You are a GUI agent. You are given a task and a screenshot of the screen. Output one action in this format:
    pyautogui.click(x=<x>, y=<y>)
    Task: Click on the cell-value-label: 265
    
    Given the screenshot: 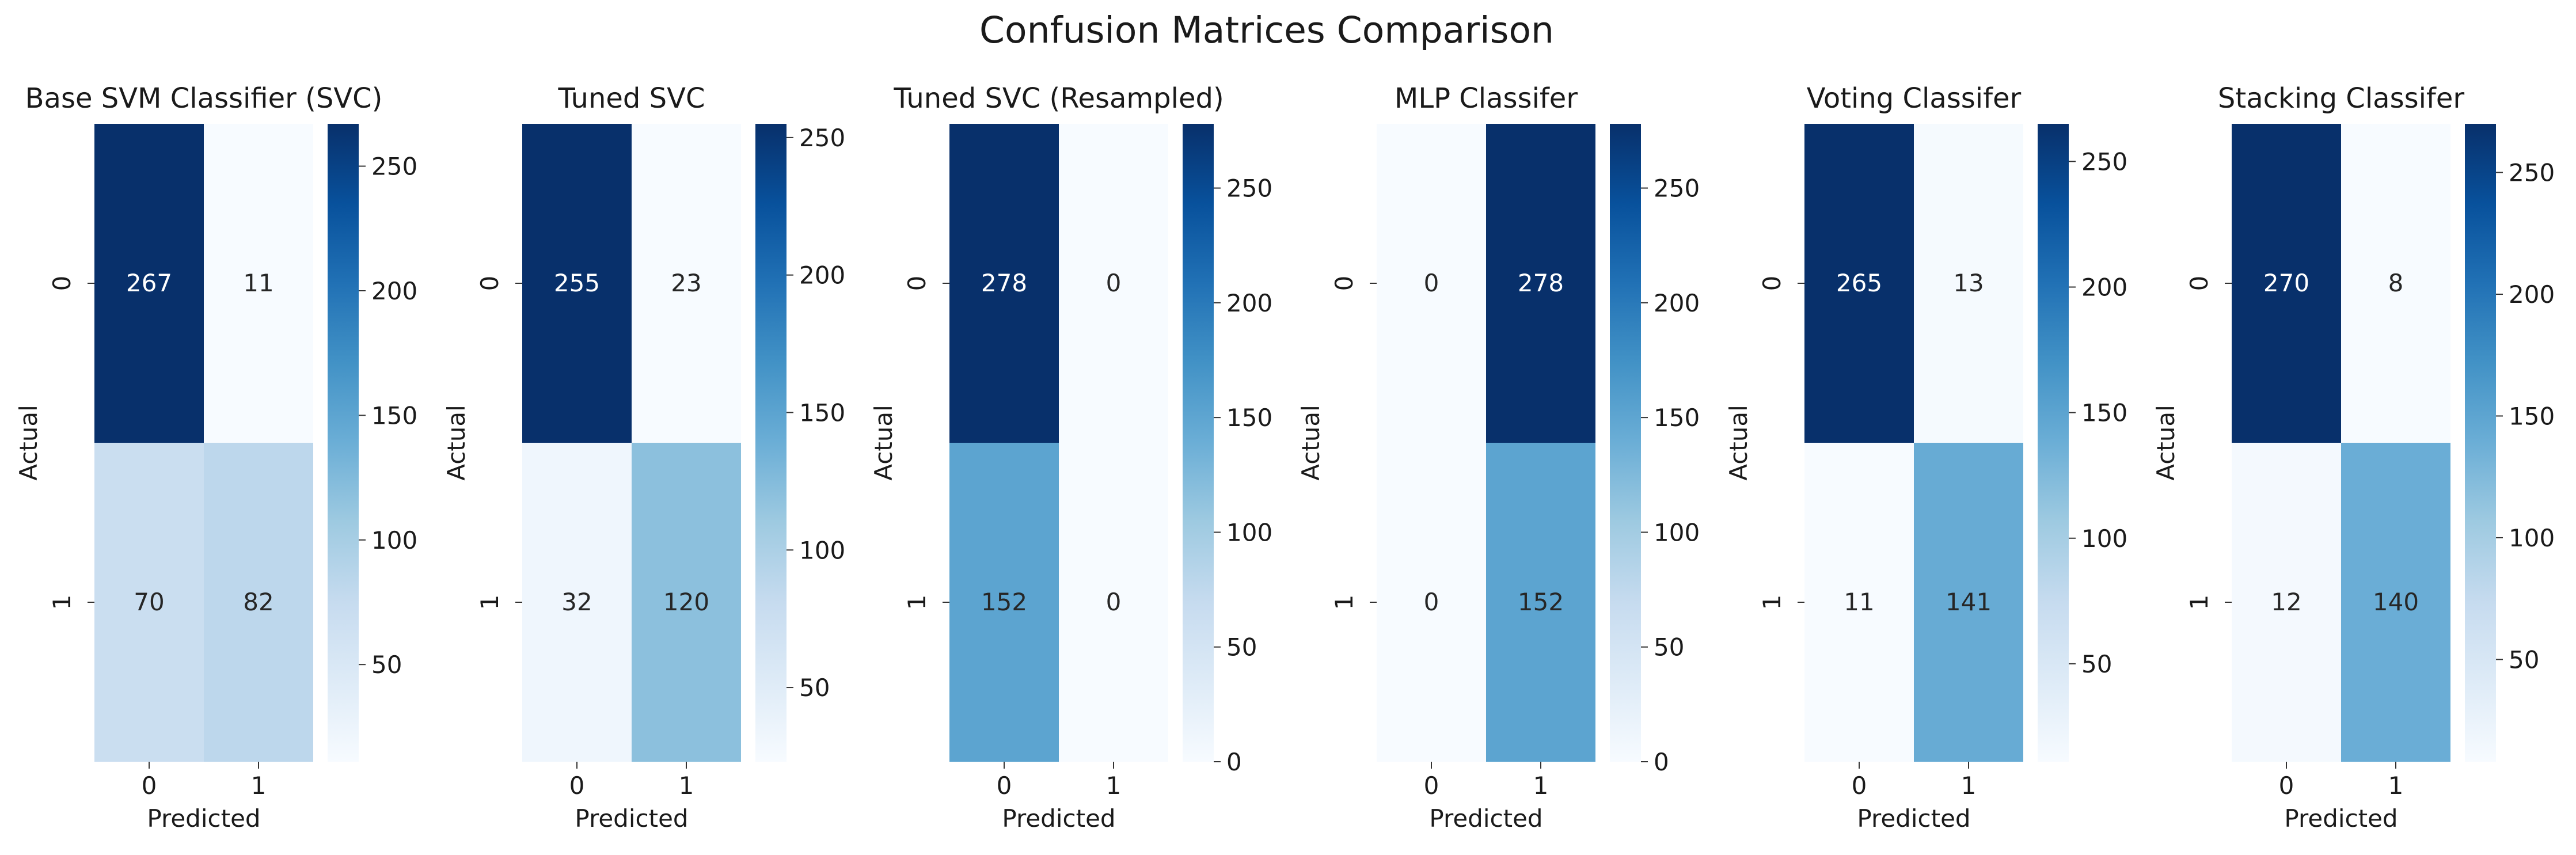 What is the action you would take?
    pyautogui.click(x=1859, y=283)
    